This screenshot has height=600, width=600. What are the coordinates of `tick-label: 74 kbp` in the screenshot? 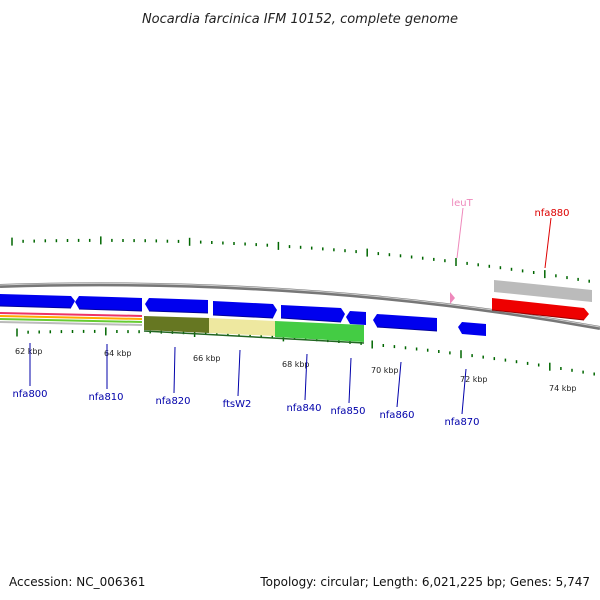 It's located at (563, 388).